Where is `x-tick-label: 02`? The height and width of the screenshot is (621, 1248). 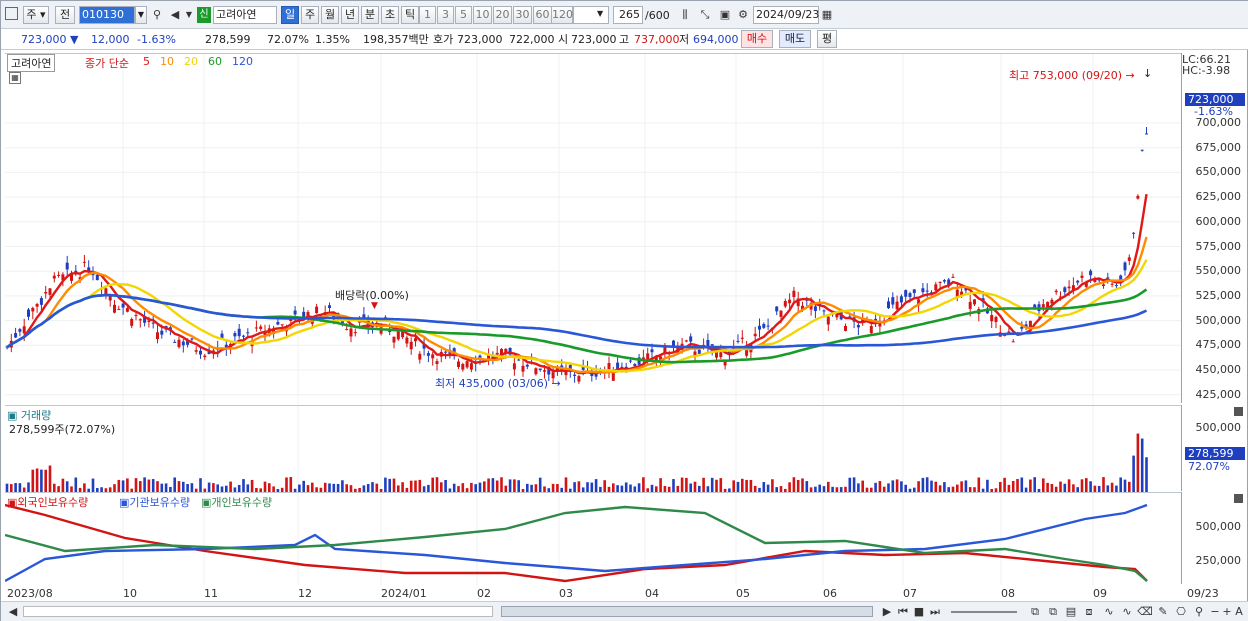
x-tick-label: 02 is located at coordinates (484, 593).